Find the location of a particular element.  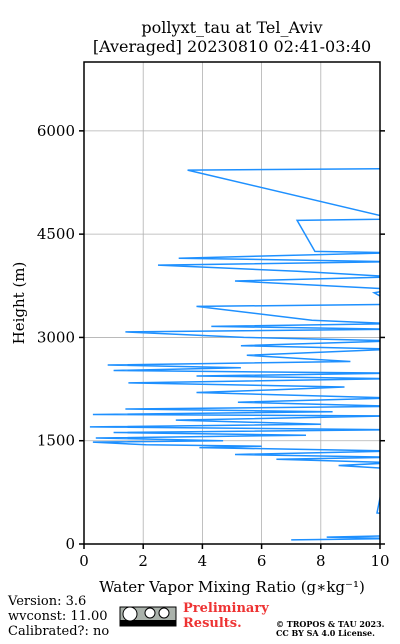

x-tick-label: 6 is located at coordinates (262, 561).